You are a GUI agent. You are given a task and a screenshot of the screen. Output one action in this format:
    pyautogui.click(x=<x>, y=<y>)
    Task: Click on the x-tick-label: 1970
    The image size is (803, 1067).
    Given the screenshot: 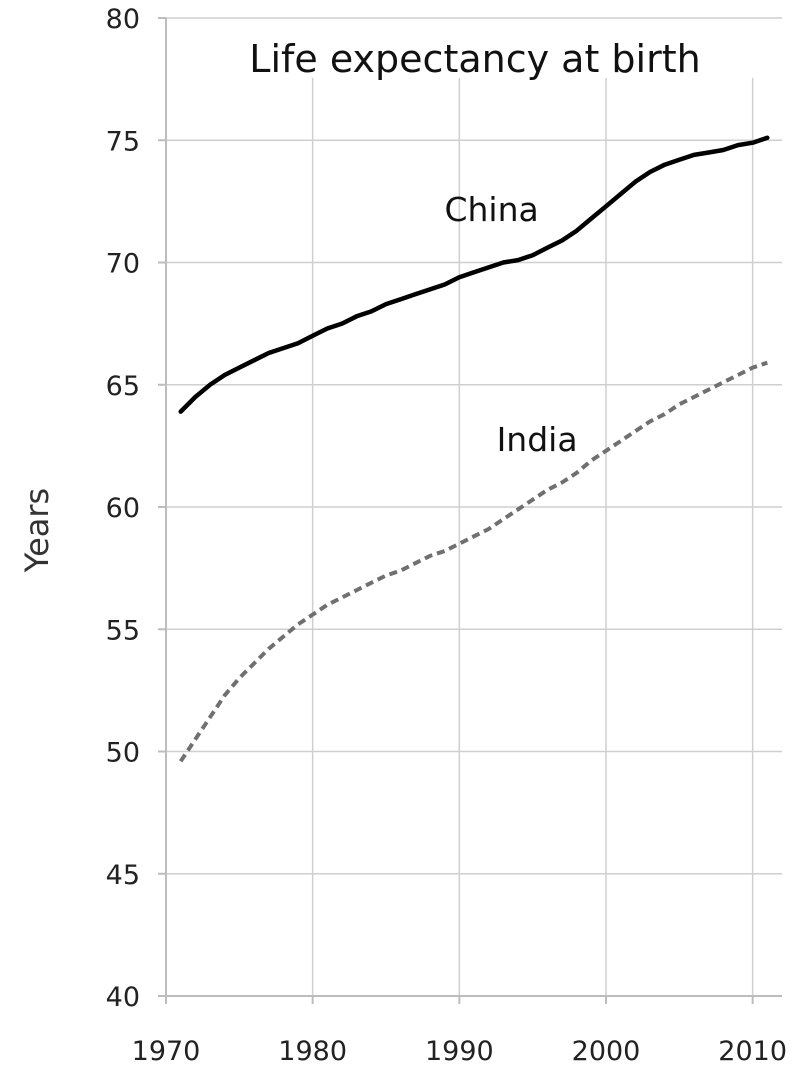 What is the action you would take?
    pyautogui.click(x=166, y=1051)
    